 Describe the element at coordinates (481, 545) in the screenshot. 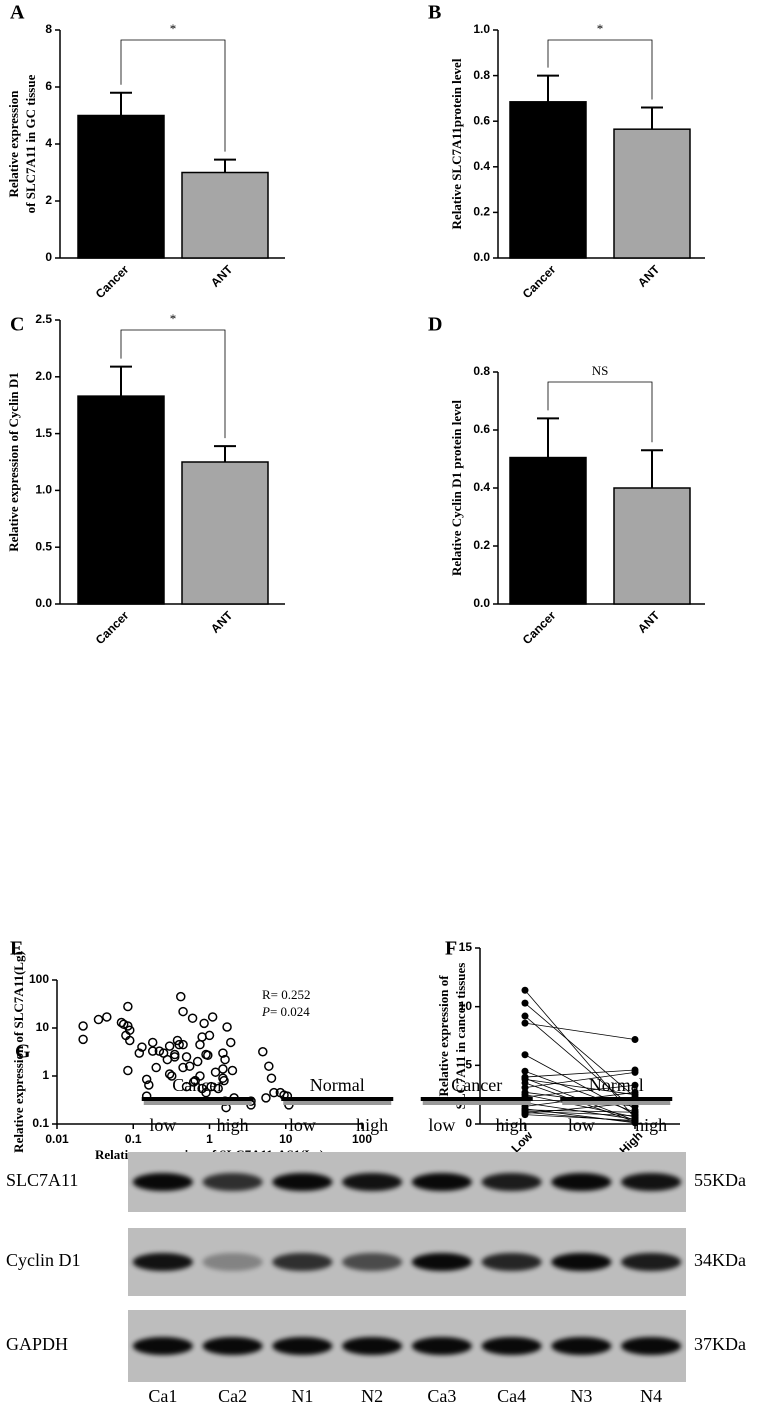

I see `y-tick-label: 0.2` at that location.